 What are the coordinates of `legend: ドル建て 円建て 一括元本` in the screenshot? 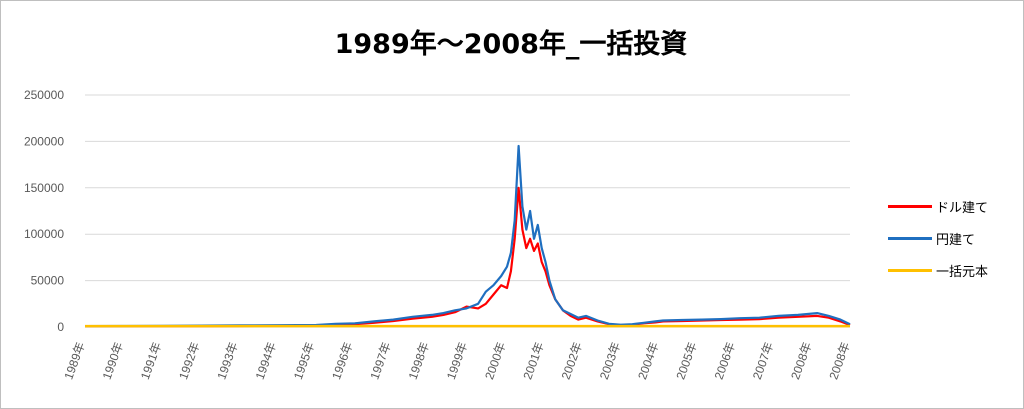 It's located at (953, 245).